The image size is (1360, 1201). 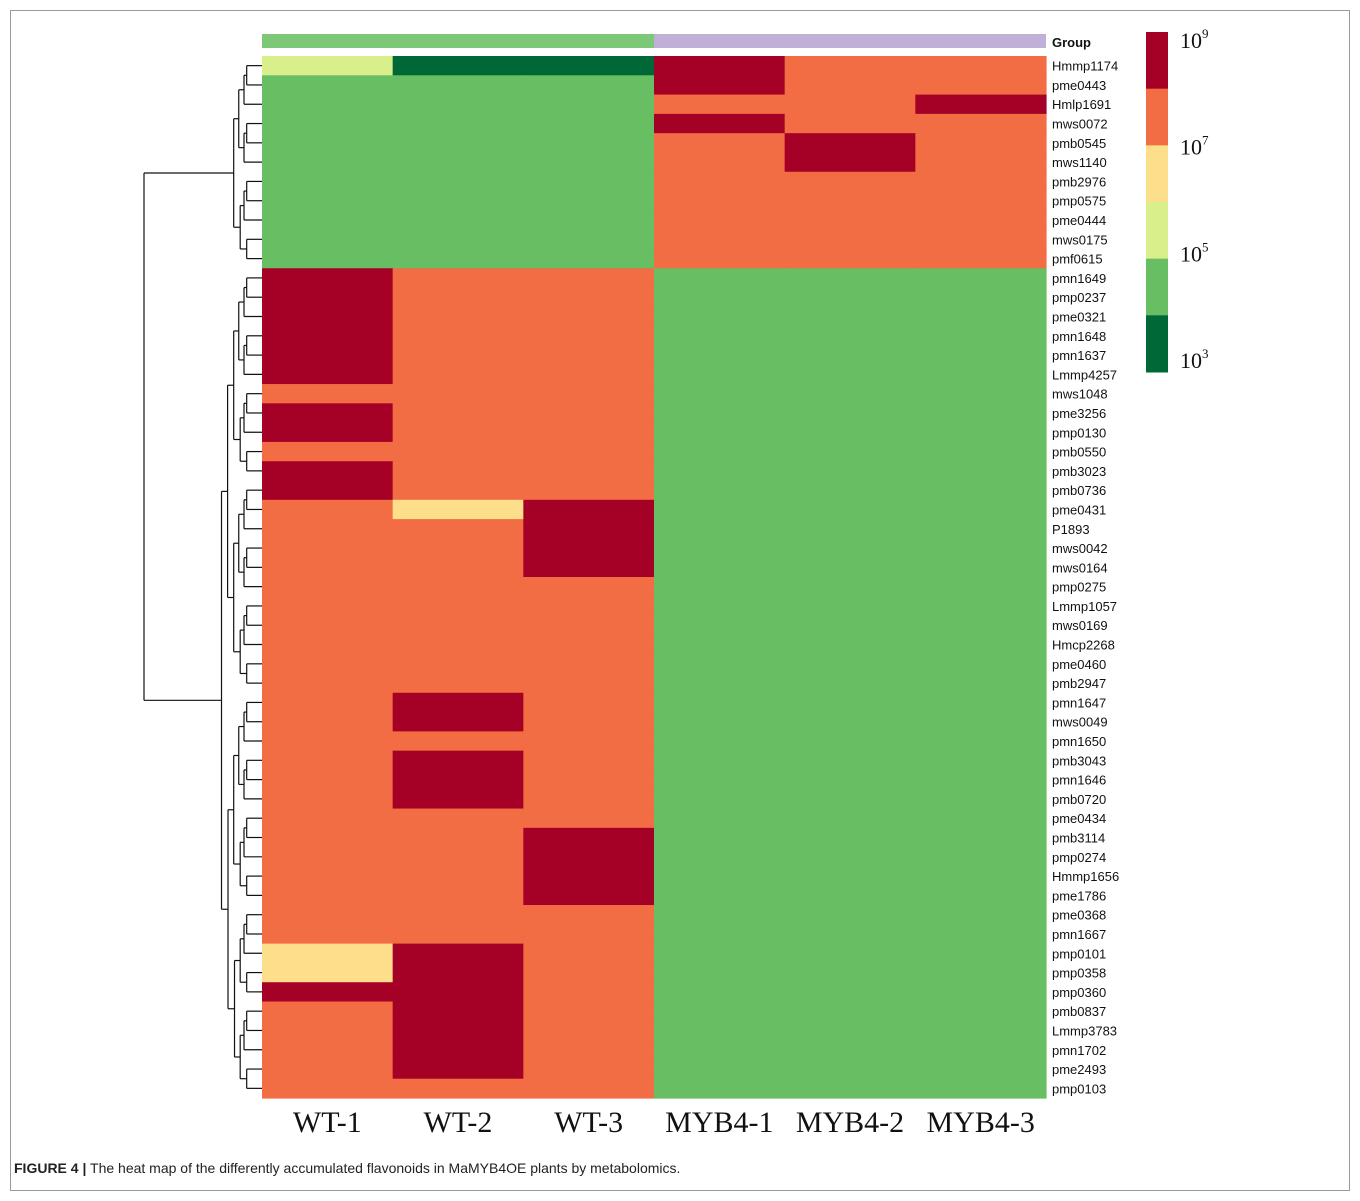 What do you see at coordinates (1071, 529) in the screenshot?
I see `row-label: P1893` at bounding box center [1071, 529].